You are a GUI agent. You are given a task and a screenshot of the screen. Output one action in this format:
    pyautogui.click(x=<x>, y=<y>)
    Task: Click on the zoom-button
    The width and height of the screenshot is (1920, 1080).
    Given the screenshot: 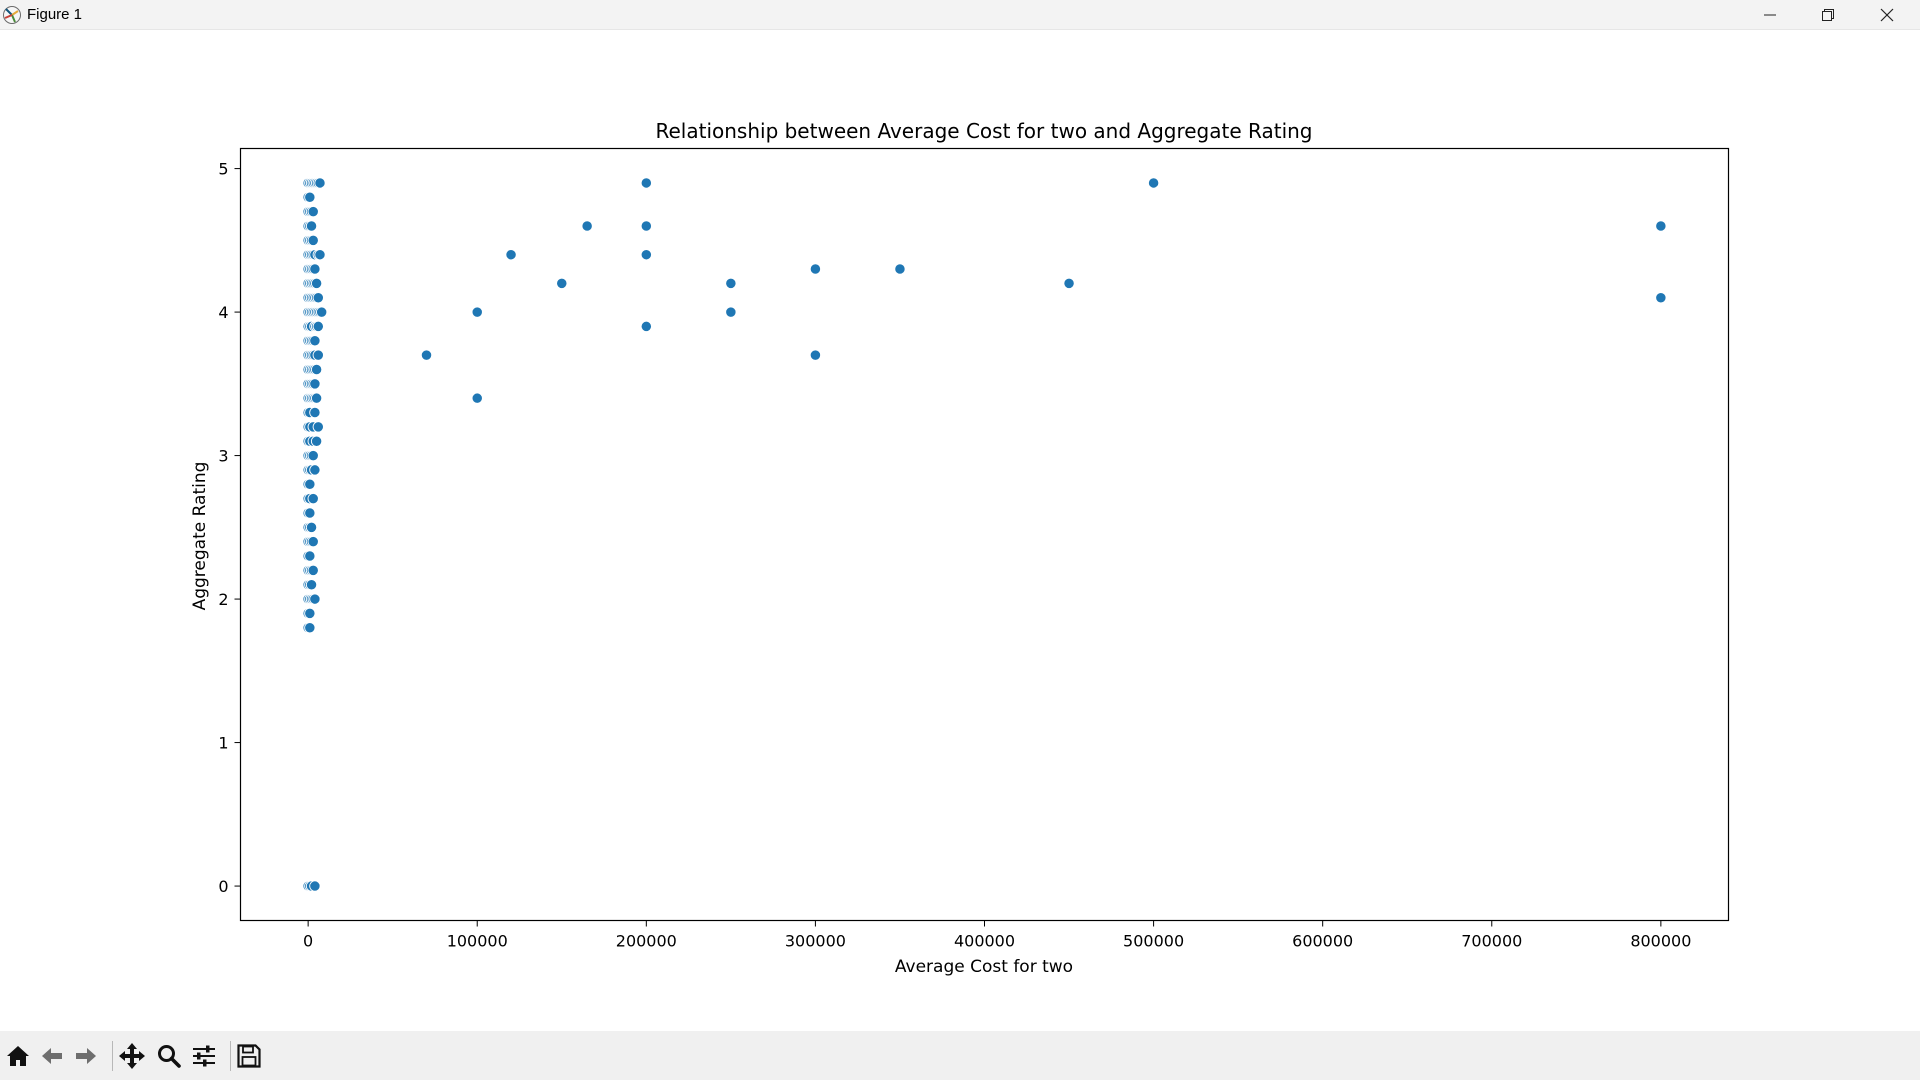 What is the action you would take?
    pyautogui.click(x=169, y=1056)
    